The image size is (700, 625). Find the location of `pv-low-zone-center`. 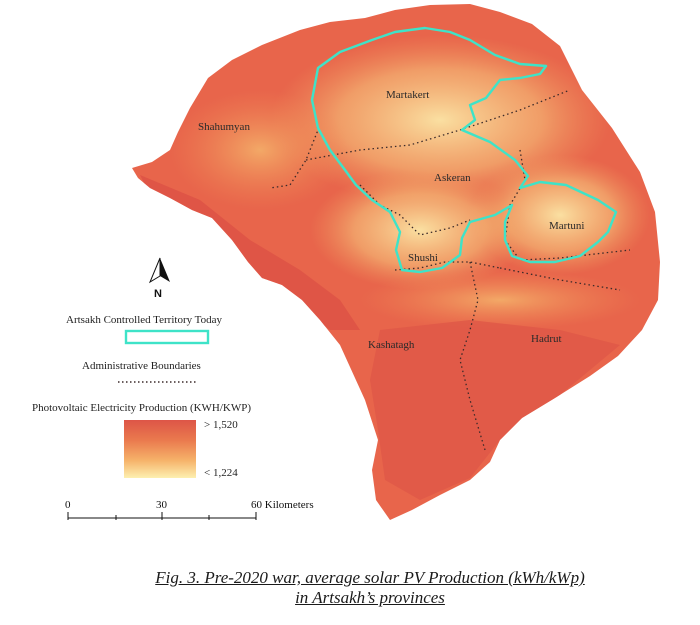

pv-low-zone-center is located at coordinates (420, 230).